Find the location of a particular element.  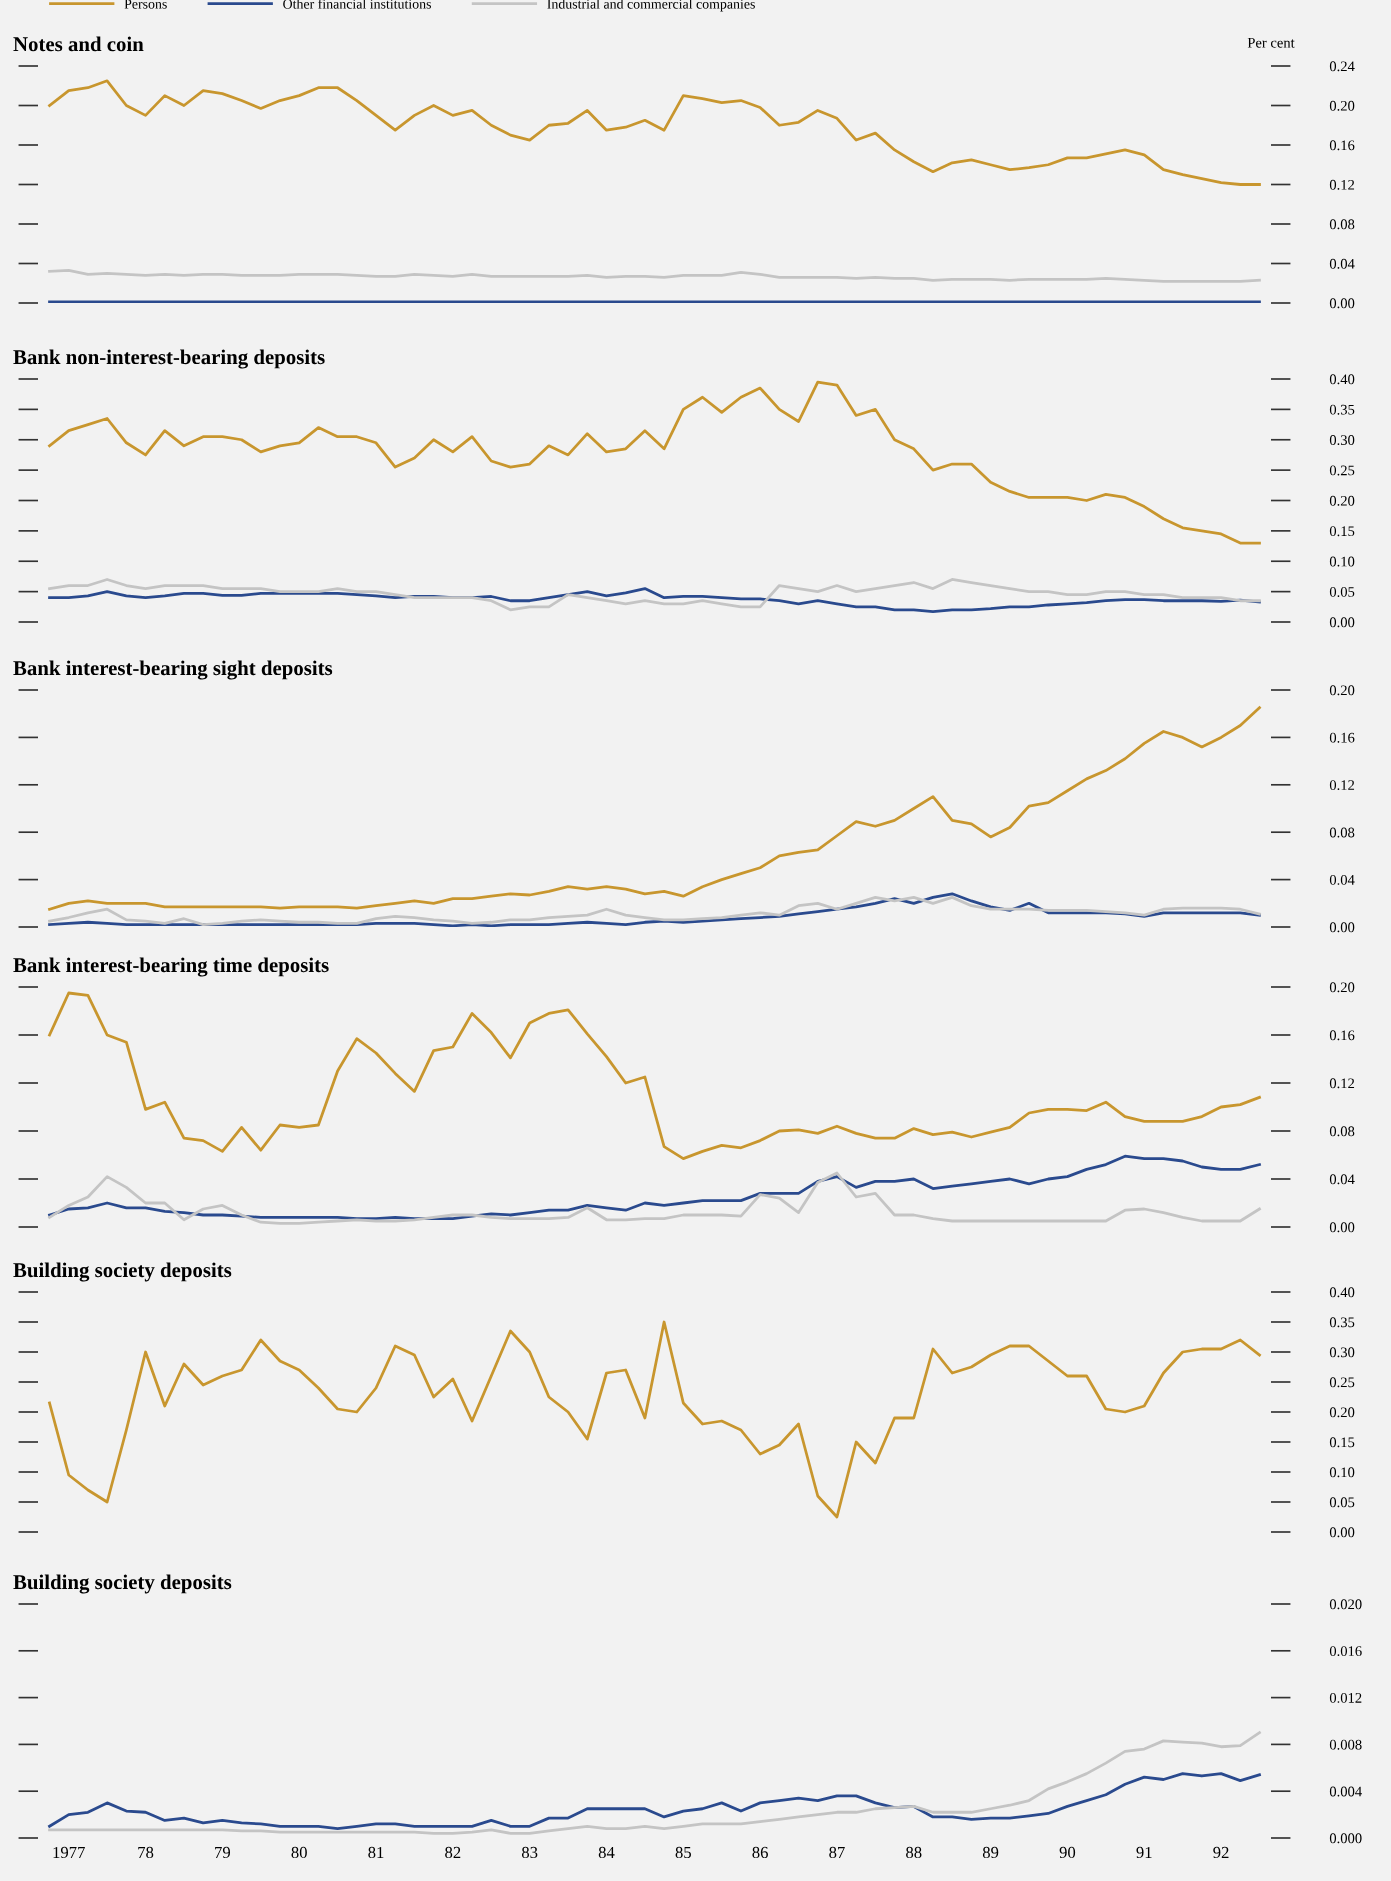

x-tick-label: 88 is located at coordinates (914, 1852).